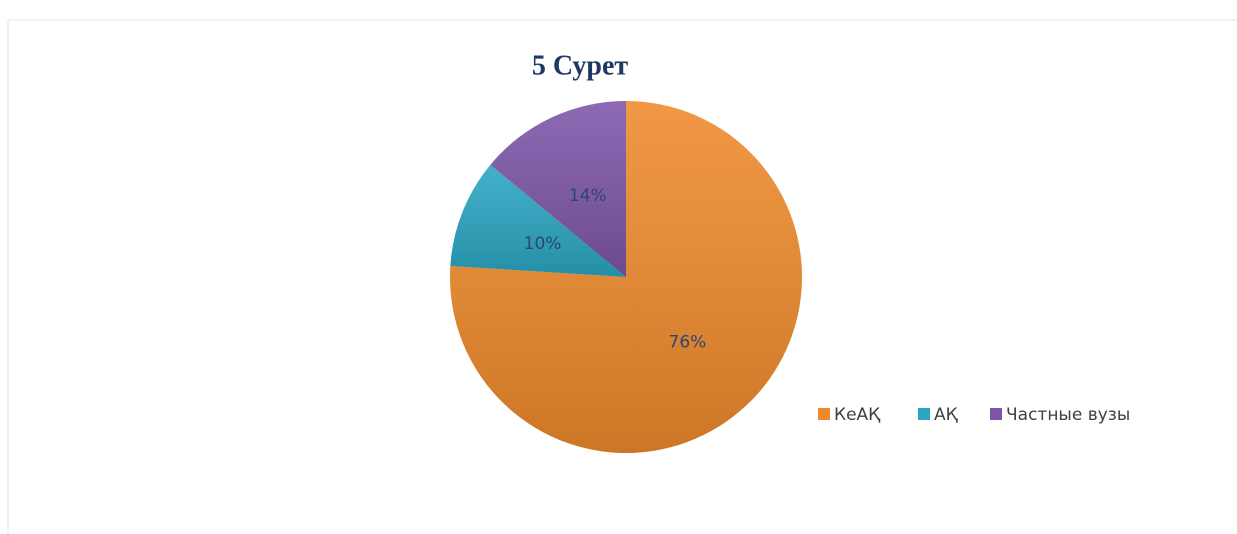 Image resolution: width=1237 pixels, height=534 pixels. What do you see at coordinates (974, 415) in the screenshot?
I see `legend: КеАҚ АҚ Частные вузы` at bounding box center [974, 415].